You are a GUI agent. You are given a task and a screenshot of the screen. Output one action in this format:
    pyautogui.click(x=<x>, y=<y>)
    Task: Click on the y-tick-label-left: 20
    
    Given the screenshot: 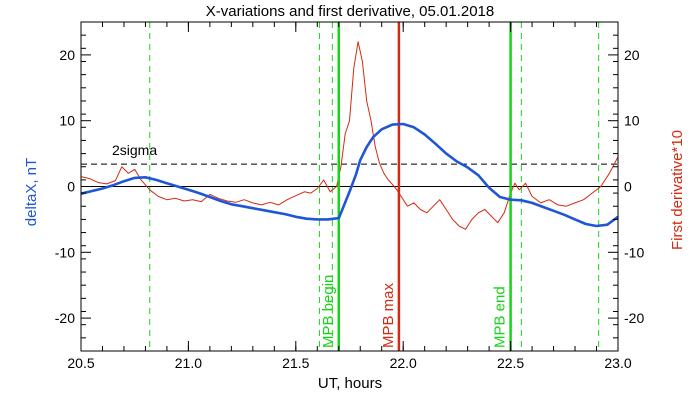 What is the action you would take?
    pyautogui.click(x=67, y=55)
    